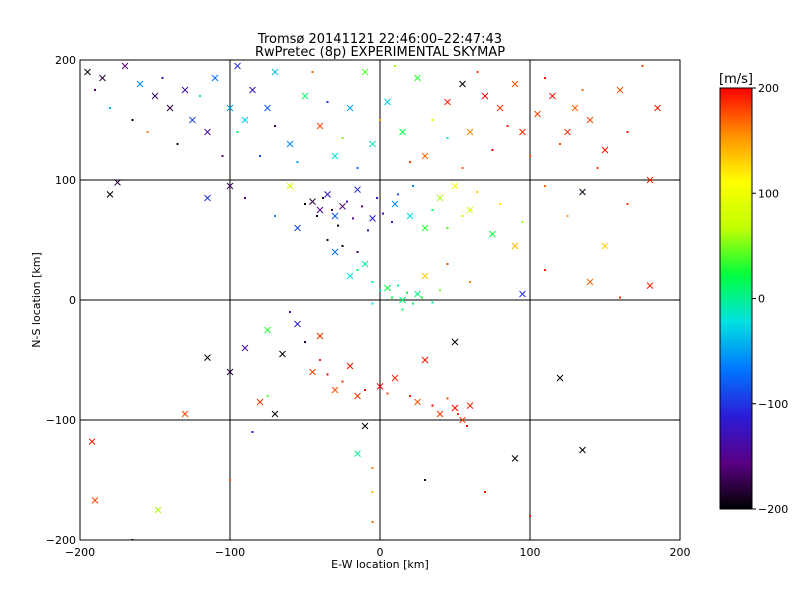 This screenshot has width=800, height=600. What do you see at coordinates (736, 298) in the screenshot?
I see `colorbar-gradient` at bounding box center [736, 298].